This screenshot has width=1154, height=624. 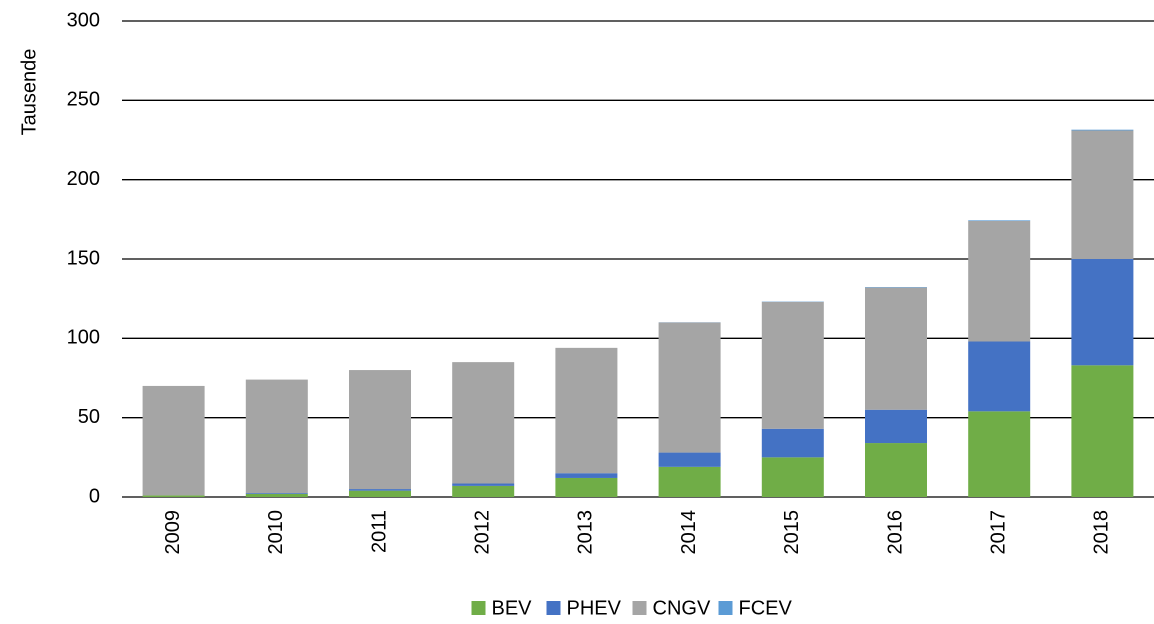 What do you see at coordinates (94, 496) in the screenshot?
I see `y-tick-label: 0` at bounding box center [94, 496].